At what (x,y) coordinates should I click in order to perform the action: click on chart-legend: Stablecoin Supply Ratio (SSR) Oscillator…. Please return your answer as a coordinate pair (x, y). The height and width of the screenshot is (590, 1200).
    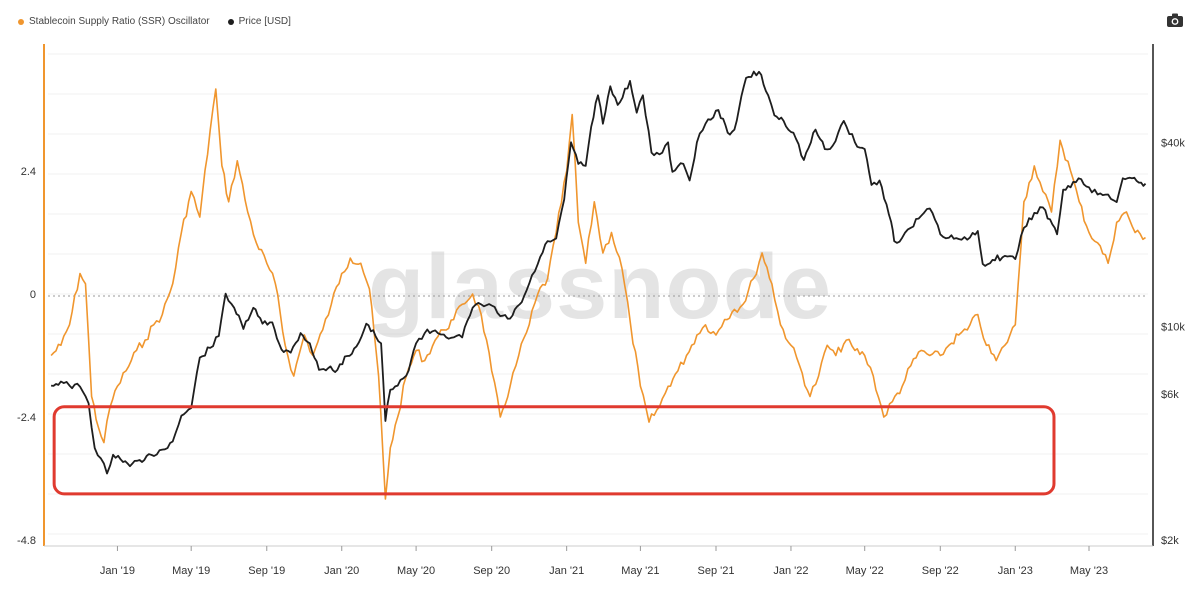
    Looking at the image, I should click on (154, 21).